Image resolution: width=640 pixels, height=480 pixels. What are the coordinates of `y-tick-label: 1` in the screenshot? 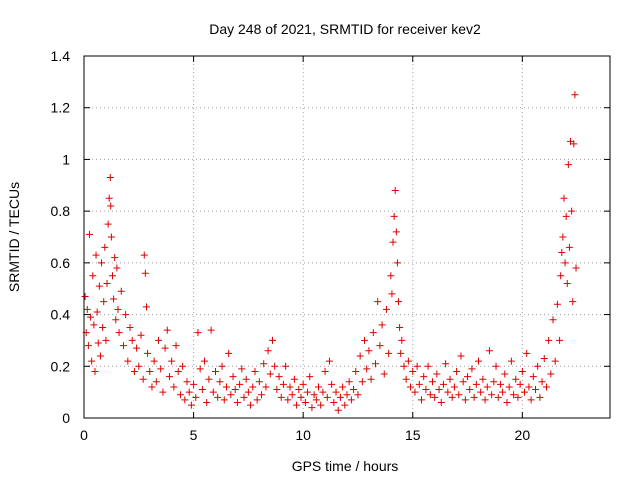 It's located at (66, 159).